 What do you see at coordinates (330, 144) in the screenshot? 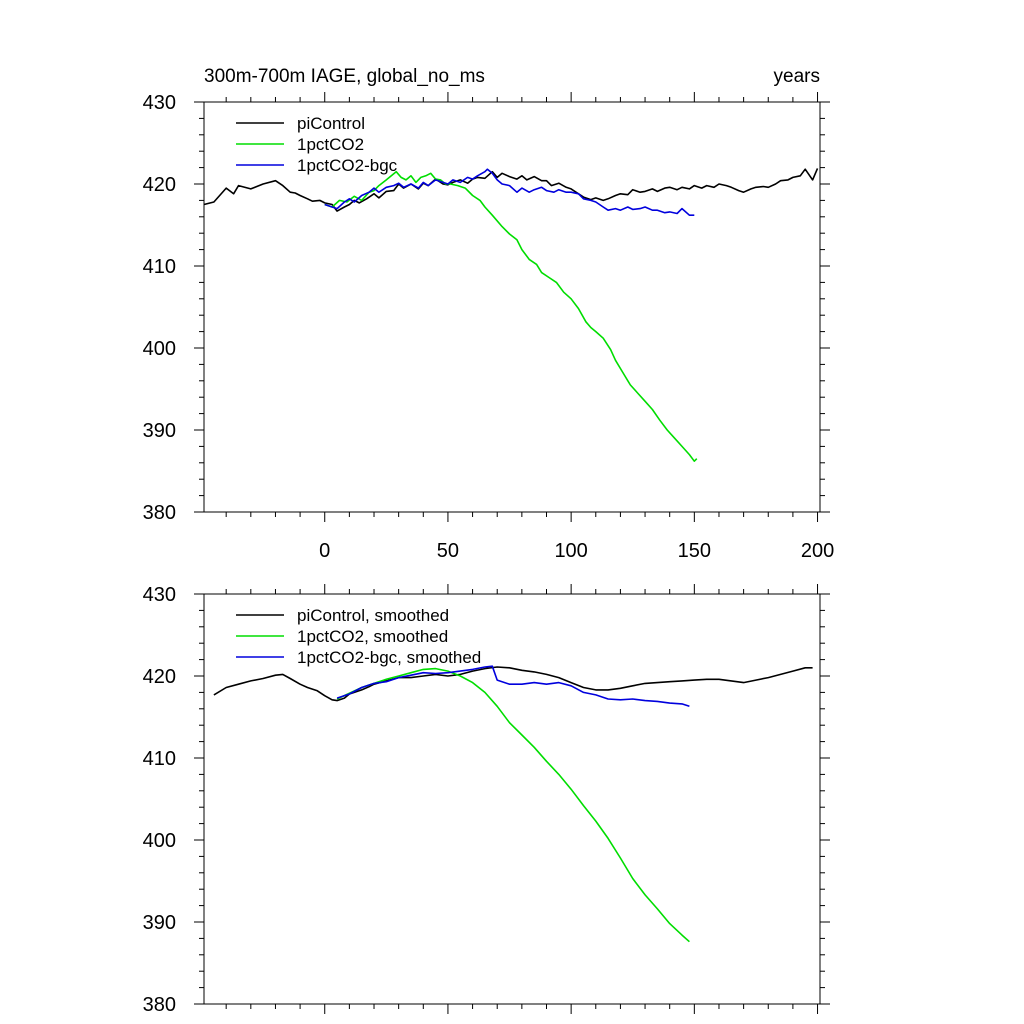
I see `legend-label: 1pctCO2` at bounding box center [330, 144].